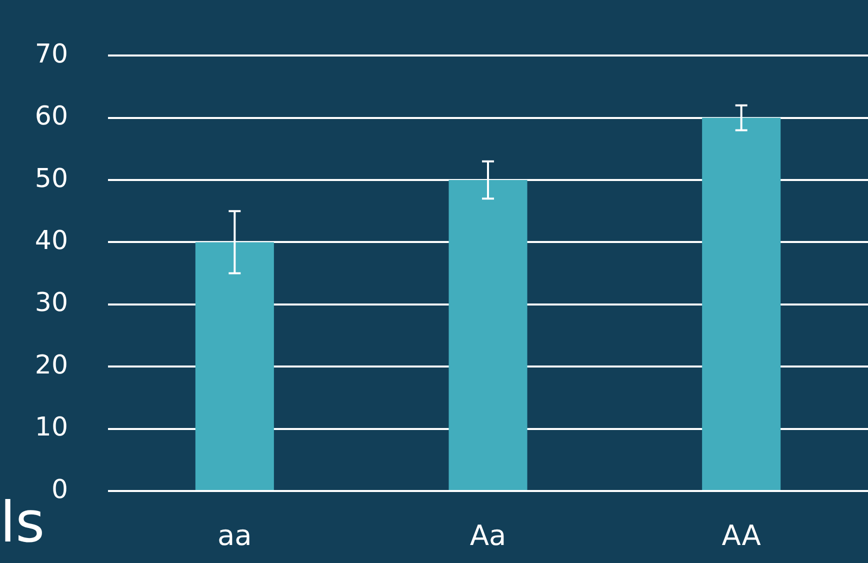  Describe the element at coordinates (235, 535) in the screenshot. I see `x-tick-label: aa` at that location.